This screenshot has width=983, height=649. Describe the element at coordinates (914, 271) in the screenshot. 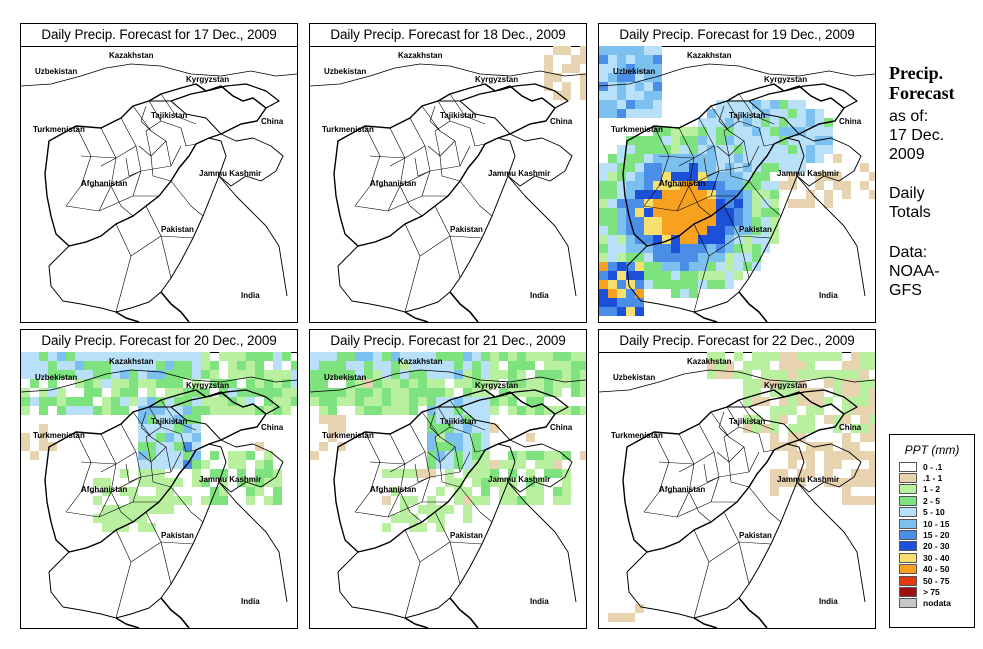

I see `side-data-source: Data: NOAA- GFS` at that location.